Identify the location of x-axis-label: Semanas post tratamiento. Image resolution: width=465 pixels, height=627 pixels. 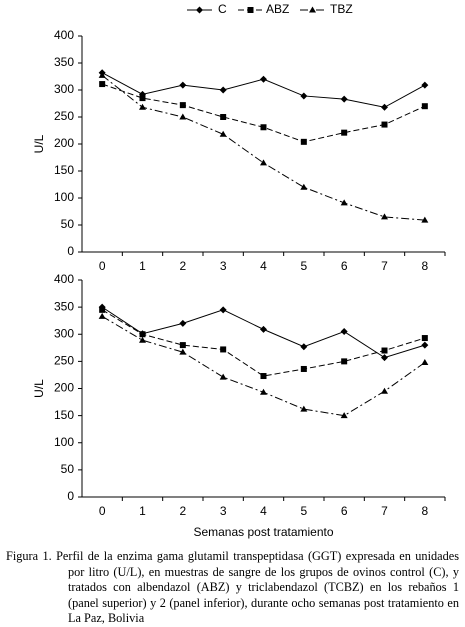
(263, 532).